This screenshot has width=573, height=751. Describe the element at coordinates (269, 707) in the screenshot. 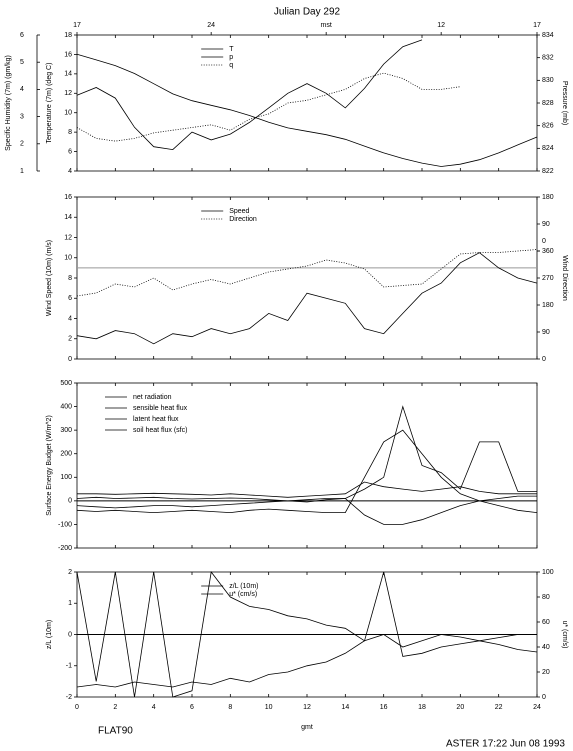

I see `x-tick-label: 10` at that location.